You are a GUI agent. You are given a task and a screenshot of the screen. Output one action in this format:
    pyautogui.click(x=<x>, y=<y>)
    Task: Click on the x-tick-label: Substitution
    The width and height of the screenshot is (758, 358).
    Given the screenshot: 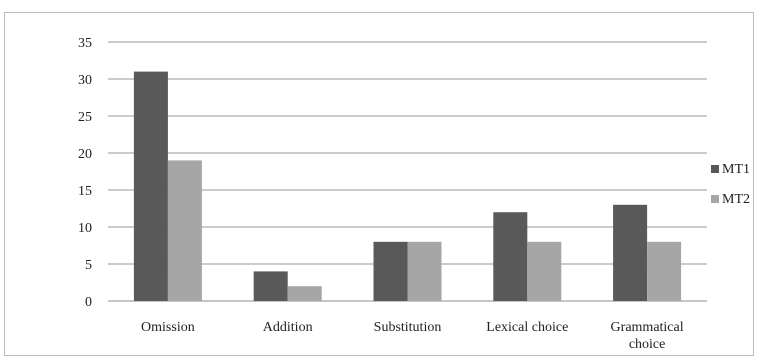 What is the action you would take?
    pyautogui.click(x=408, y=327)
    